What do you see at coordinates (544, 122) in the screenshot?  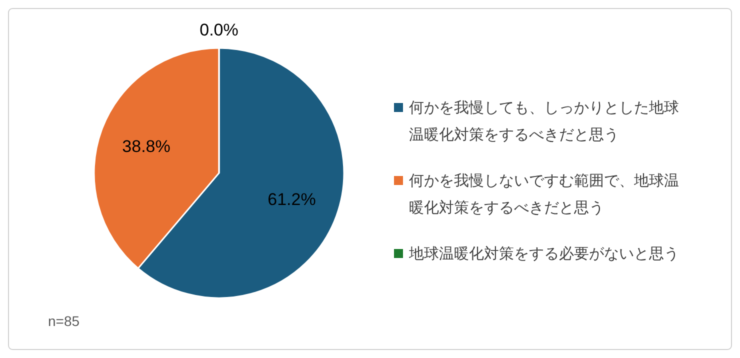 I see `legend-label: 何かを我慢しても、しっかりとした地球温暖化対策をするべきだと思う` at bounding box center [544, 122].